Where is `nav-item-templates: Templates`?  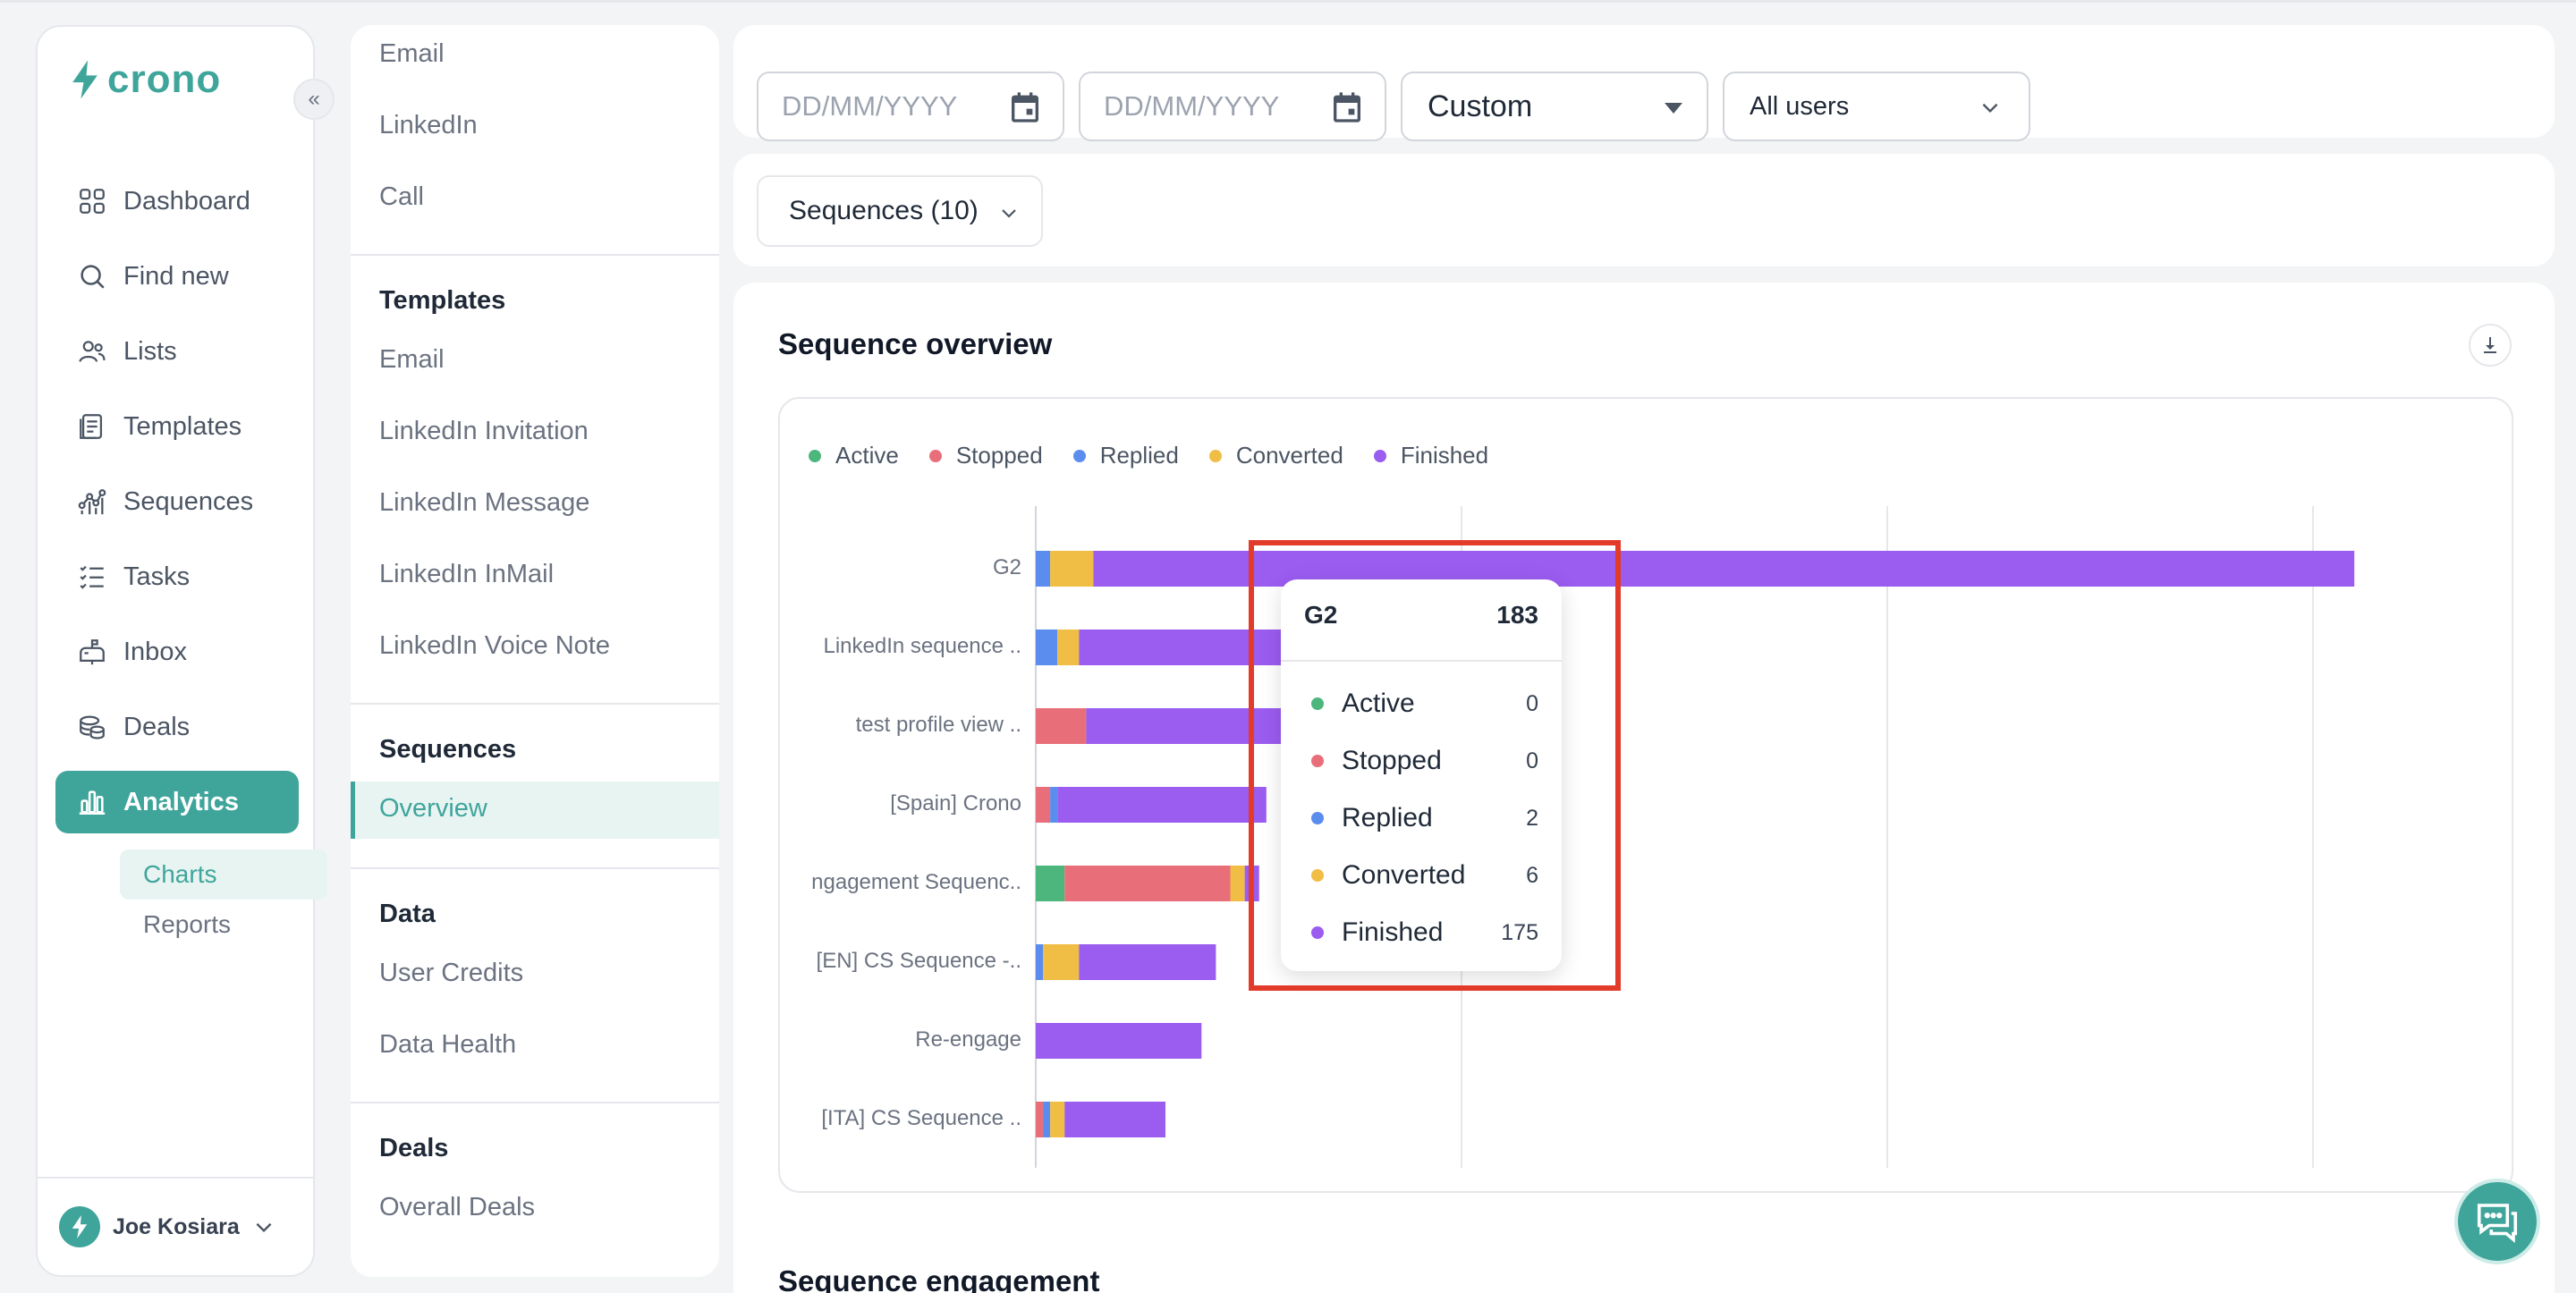
nav-item-templates: Templates is located at coordinates (177, 427).